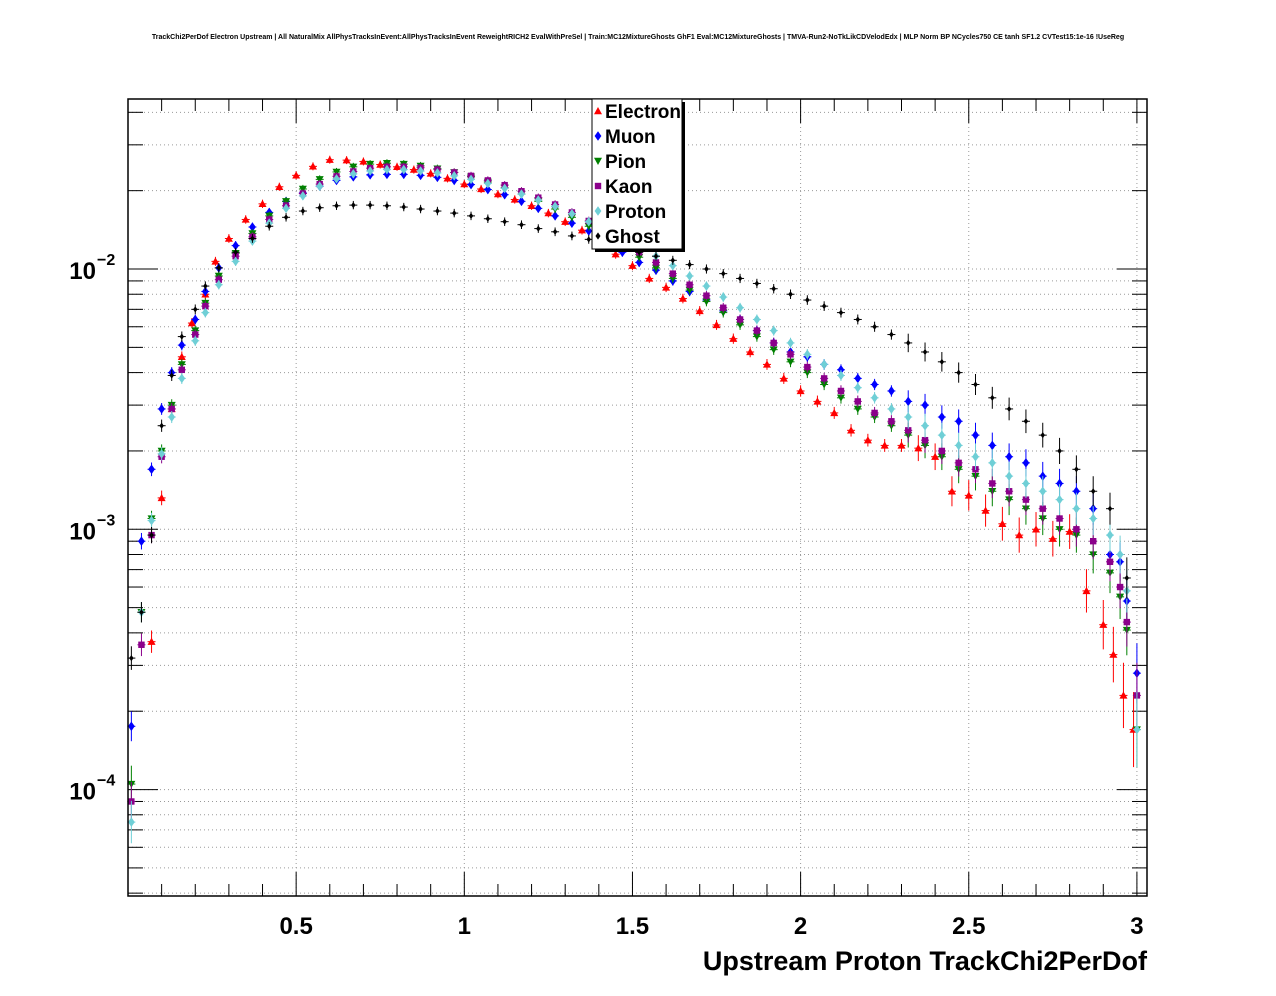 The image size is (1276, 996). I want to click on y-tick-labels: 10−410−310−2, so click(92, 529).